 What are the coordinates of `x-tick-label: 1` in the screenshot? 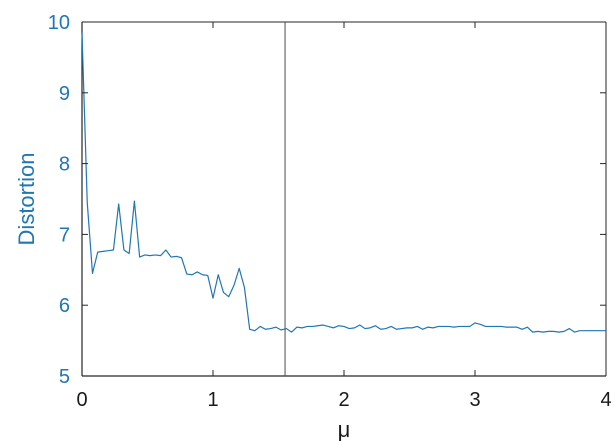 It's located at (212, 400).